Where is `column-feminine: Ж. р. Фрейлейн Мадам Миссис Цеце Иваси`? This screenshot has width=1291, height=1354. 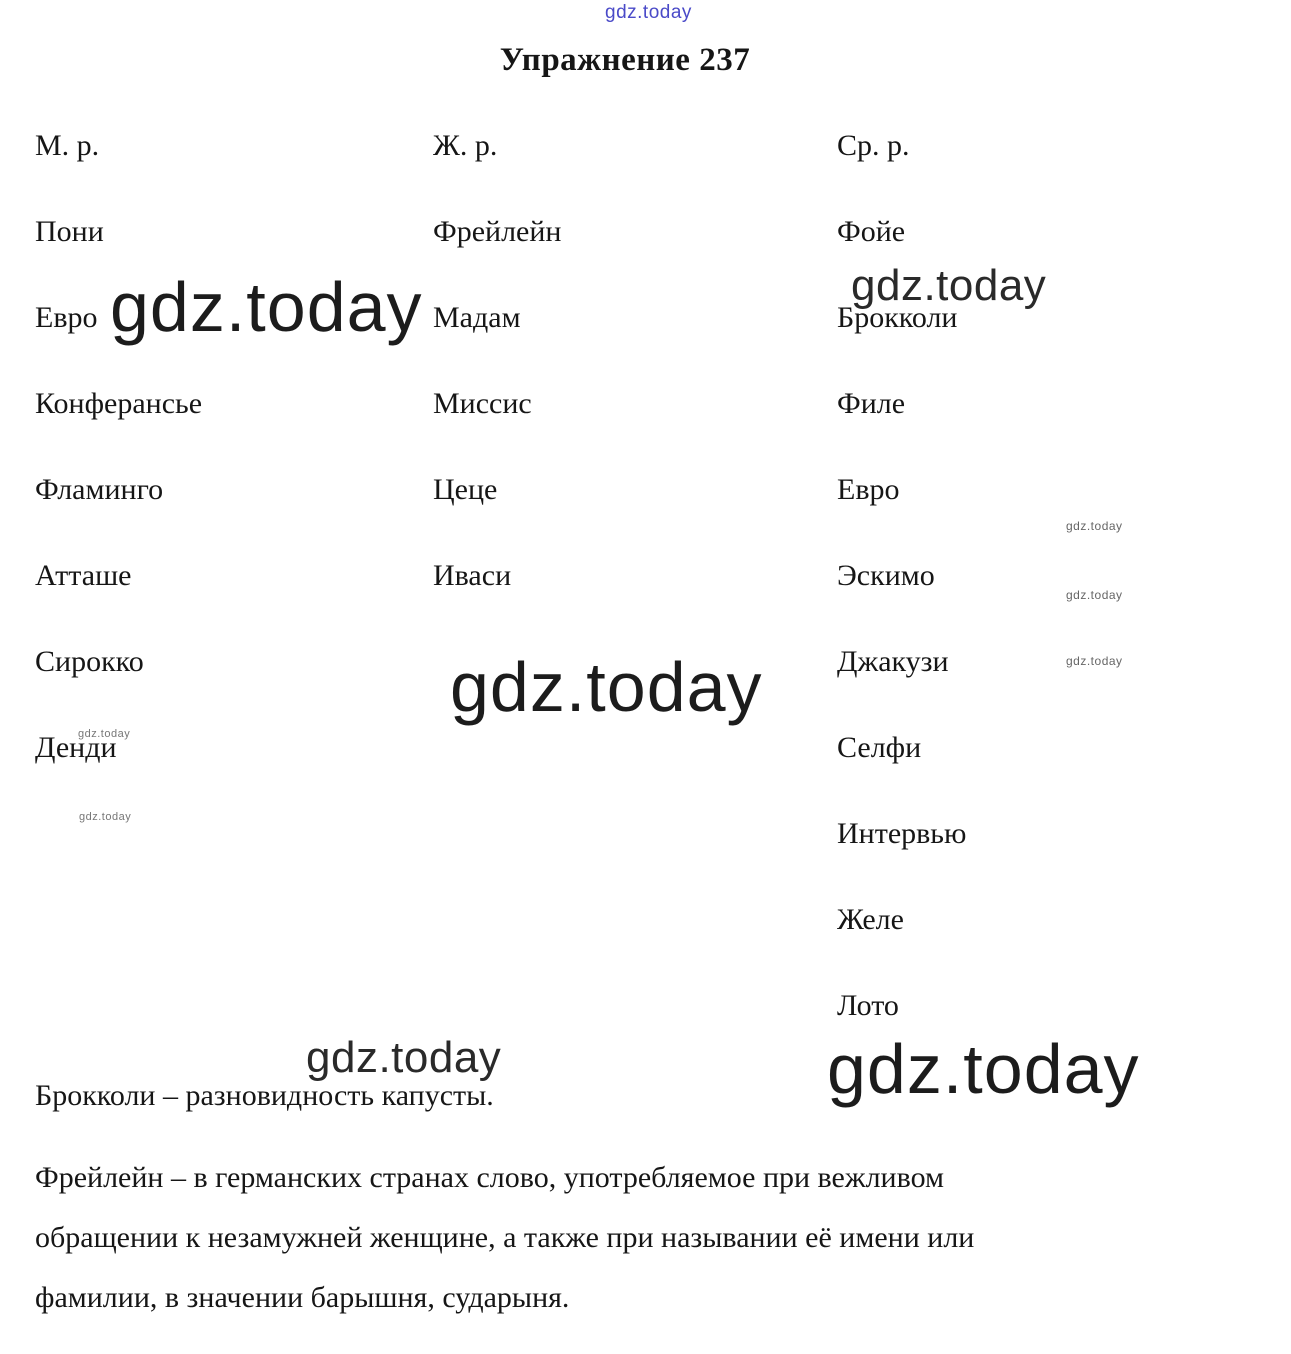 column-feminine: Ж. р. Фрейлейн Мадам Миссис Цеце Иваси is located at coordinates (497, 388).